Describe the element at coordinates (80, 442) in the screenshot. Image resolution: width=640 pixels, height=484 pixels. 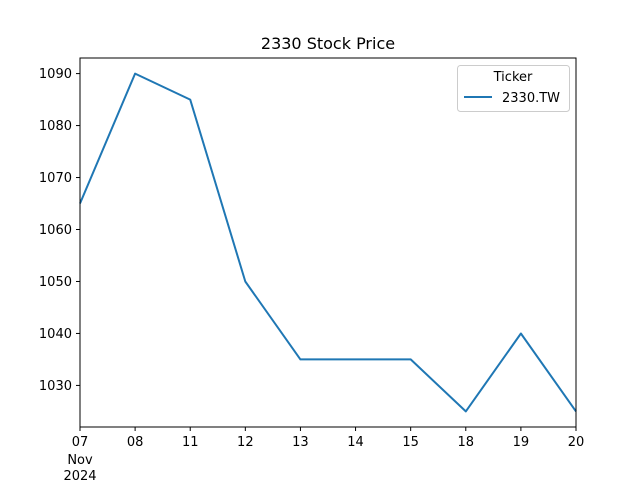
I see `x-tick-label: 07` at that location.